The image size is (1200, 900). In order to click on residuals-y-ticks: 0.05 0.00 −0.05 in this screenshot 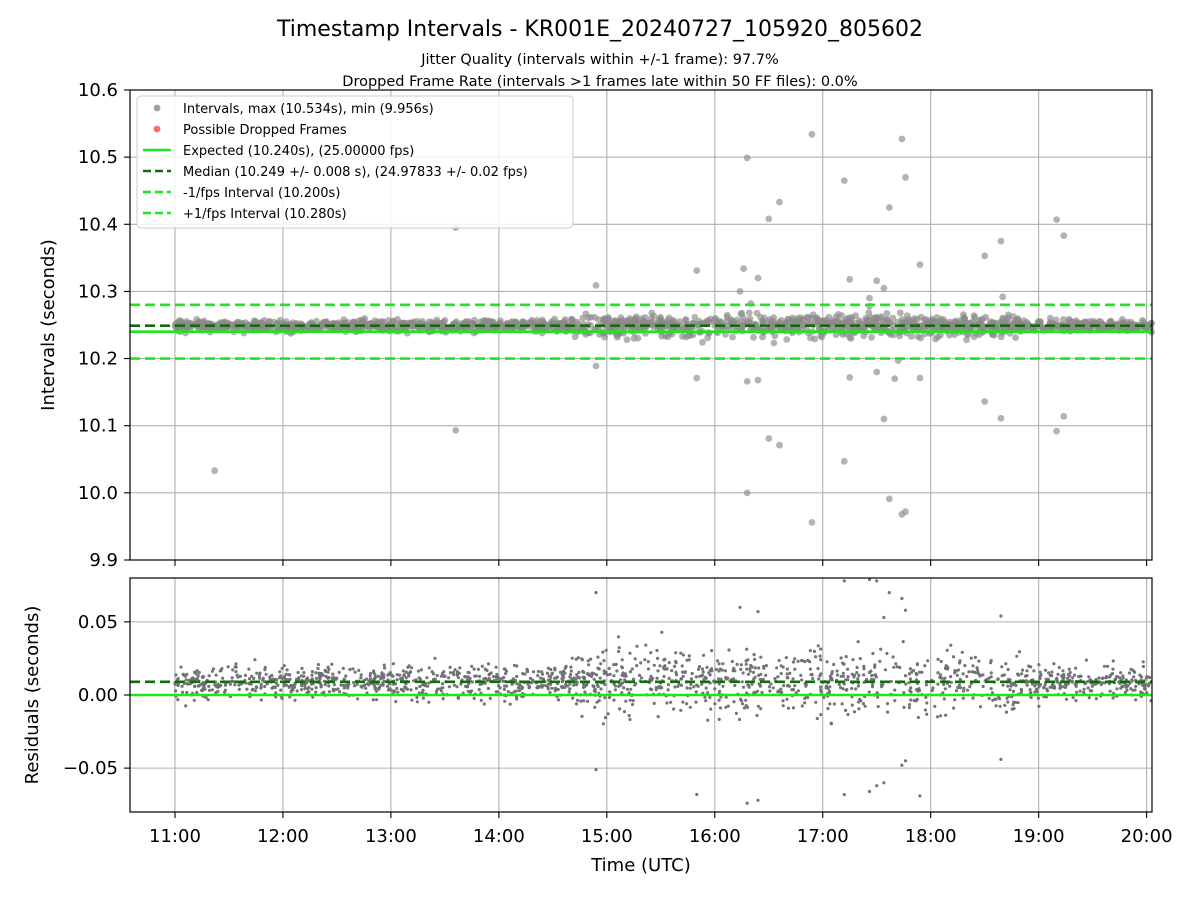, I will do `click(96, 695)`.